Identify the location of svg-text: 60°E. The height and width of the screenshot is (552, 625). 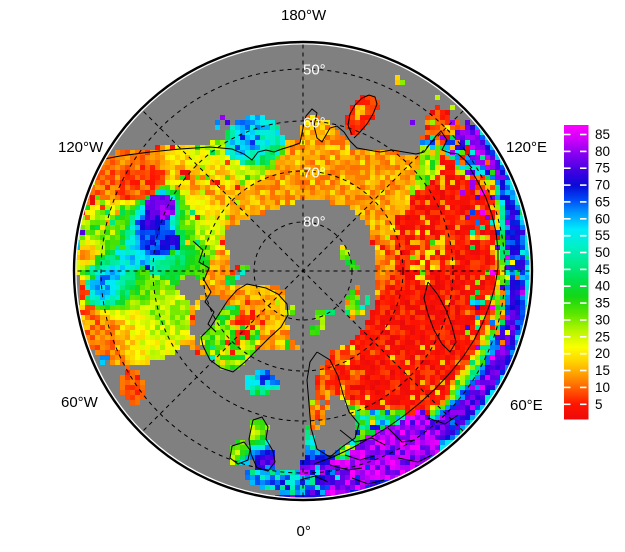
(526, 405).